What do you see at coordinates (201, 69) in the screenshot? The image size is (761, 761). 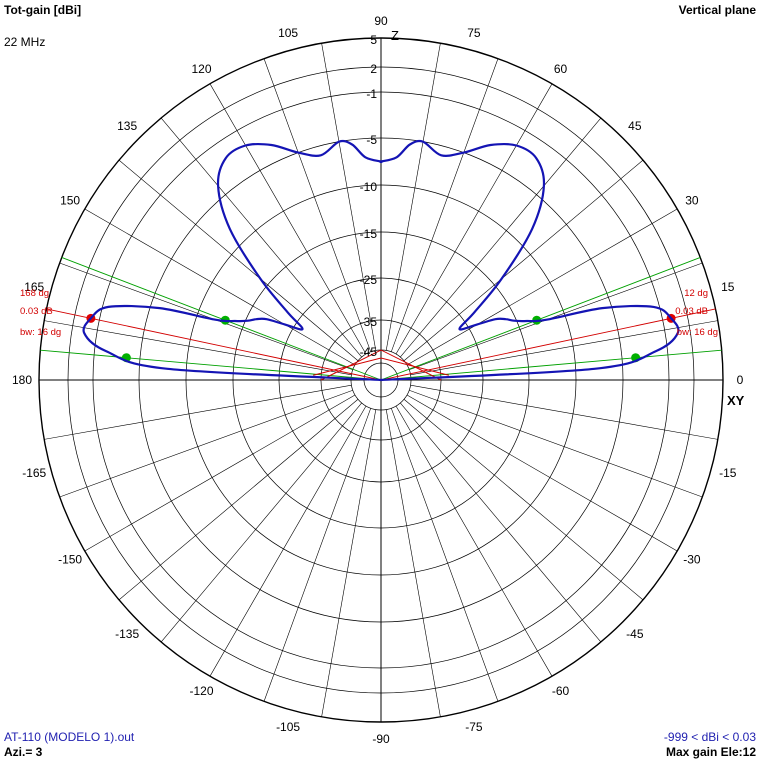 I see `angle-tick-label: 120` at bounding box center [201, 69].